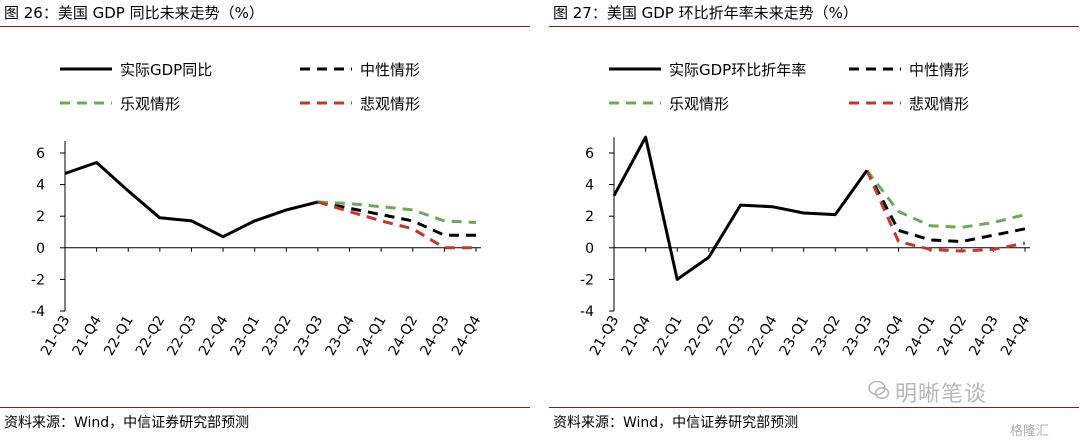  I want to click on brand-watermark: 格隆汇, so click(1030, 431).